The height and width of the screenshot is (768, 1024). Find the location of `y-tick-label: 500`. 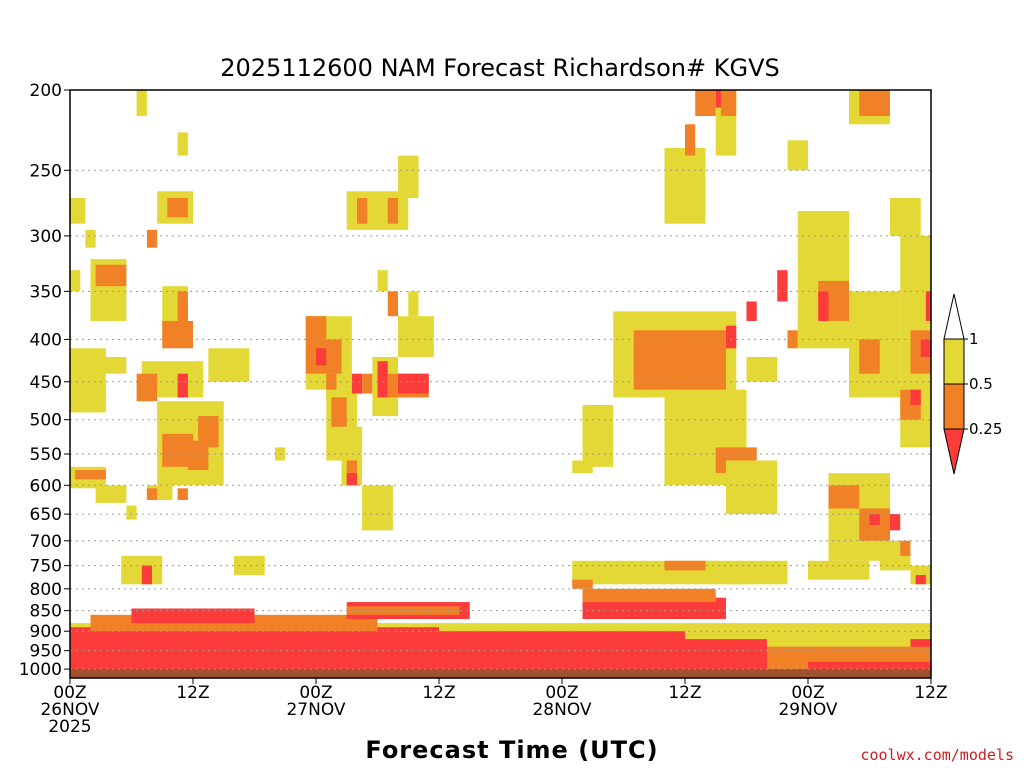

y-tick-label: 500 is located at coordinates (46, 421).